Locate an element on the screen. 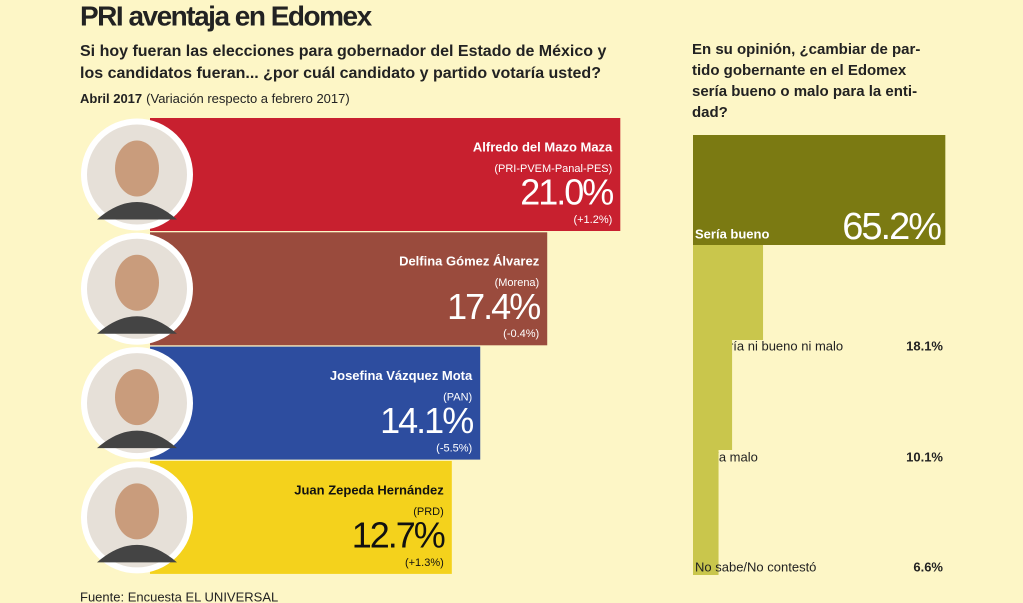 The height and width of the screenshot is (603, 1023). change: (-0.4%) is located at coordinates (521, 334).